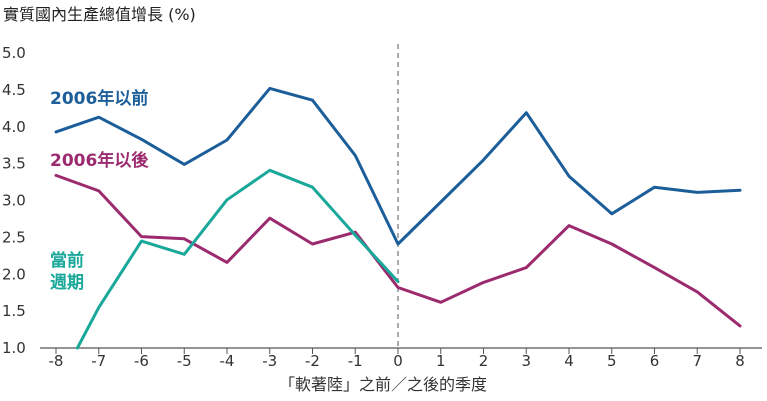 Image resolution: width=767 pixels, height=401 pixels. I want to click on x-tick-label: -8, so click(56, 361).